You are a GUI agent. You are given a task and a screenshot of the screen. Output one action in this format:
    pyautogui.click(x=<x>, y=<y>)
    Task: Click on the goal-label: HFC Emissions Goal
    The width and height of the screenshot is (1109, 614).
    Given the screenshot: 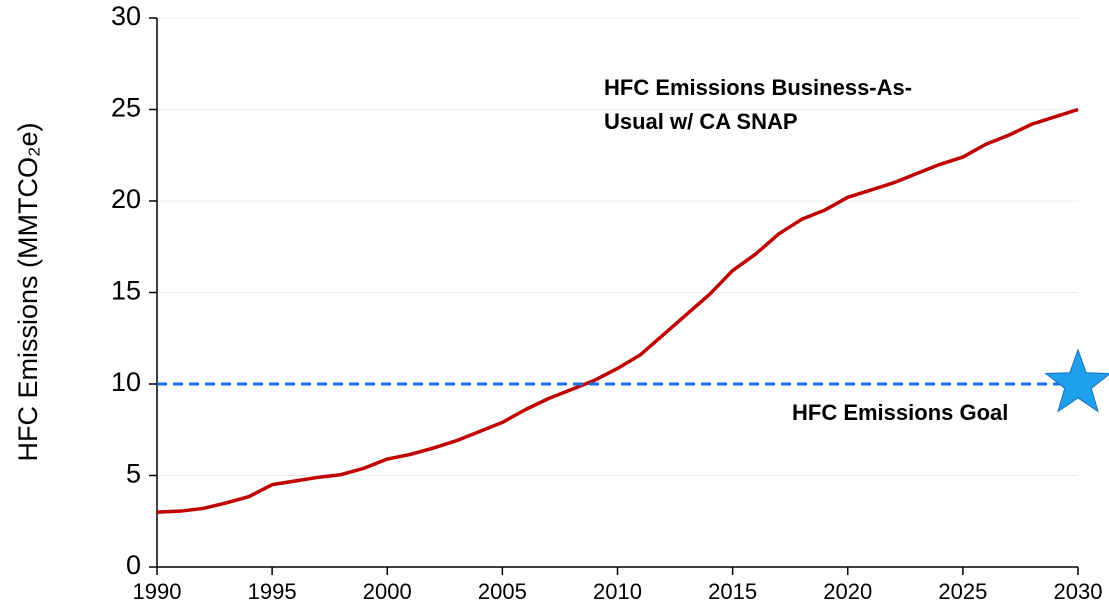 What is the action you would take?
    pyautogui.click(x=900, y=412)
    